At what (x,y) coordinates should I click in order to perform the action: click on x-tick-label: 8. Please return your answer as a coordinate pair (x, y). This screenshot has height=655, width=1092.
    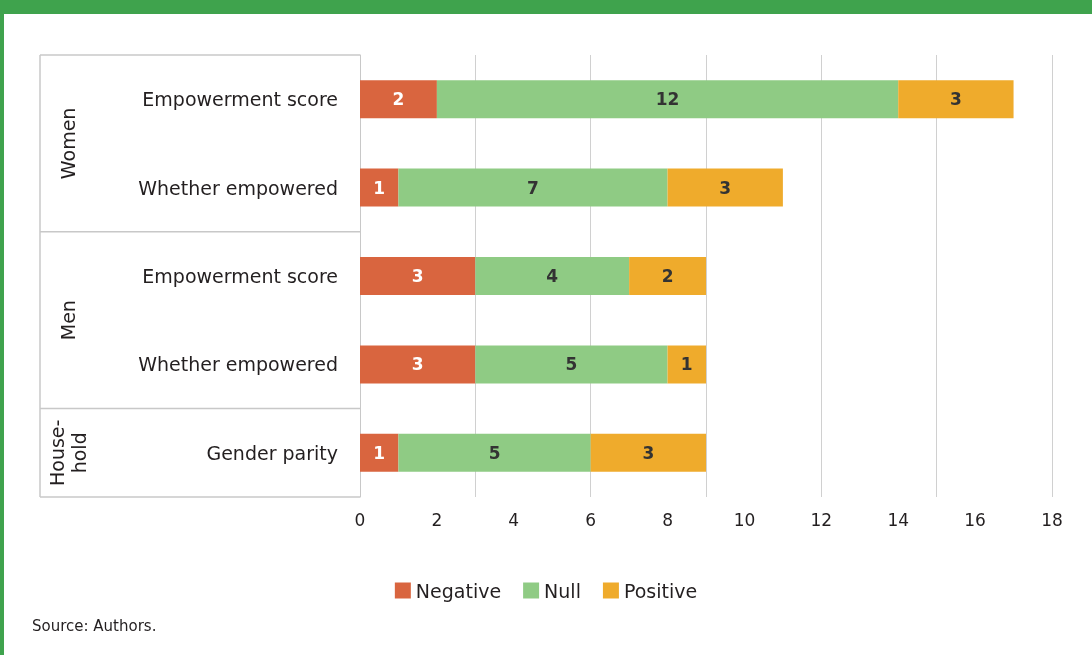
    Looking at the image, I should click on (667, 519).